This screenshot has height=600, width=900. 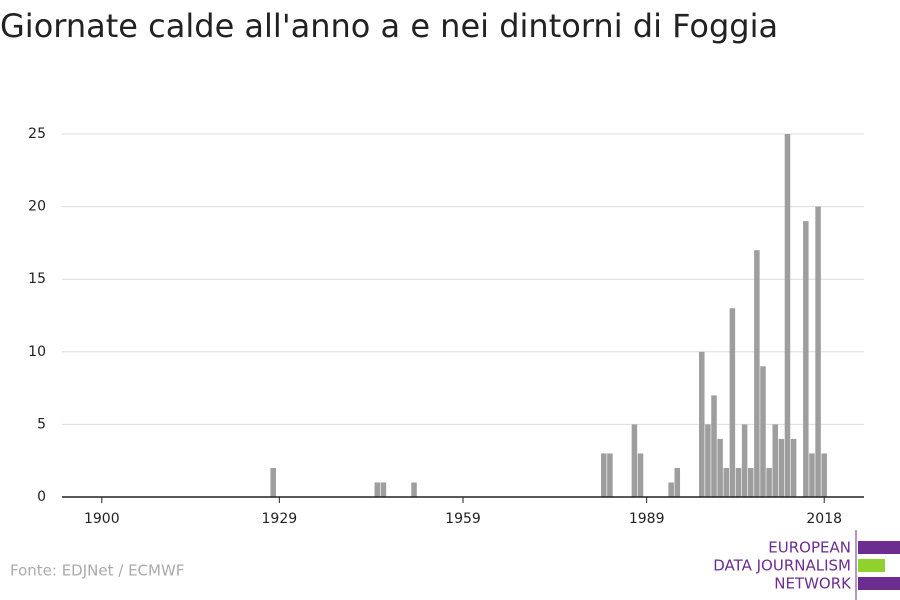 What do you see at coordinates (37, 207) in the screenshot?
I see `y-tick-label: 20` at bounding box center [37, 207].